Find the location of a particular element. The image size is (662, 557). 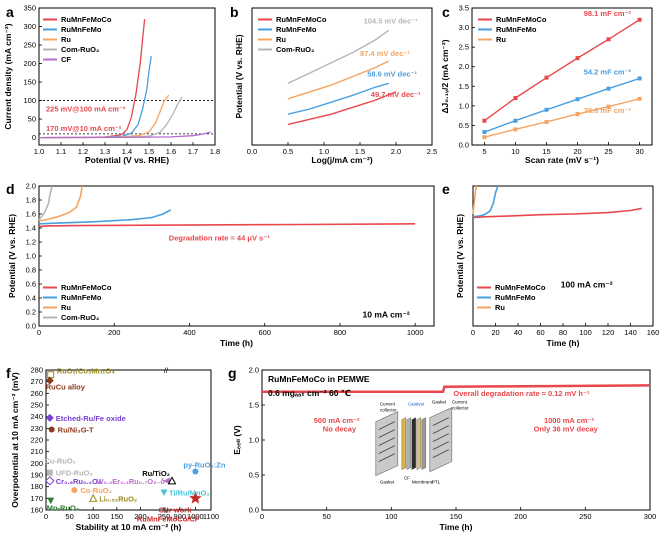

panel-c-ytick-label: 1.5 is located at coordinates (464, 86).